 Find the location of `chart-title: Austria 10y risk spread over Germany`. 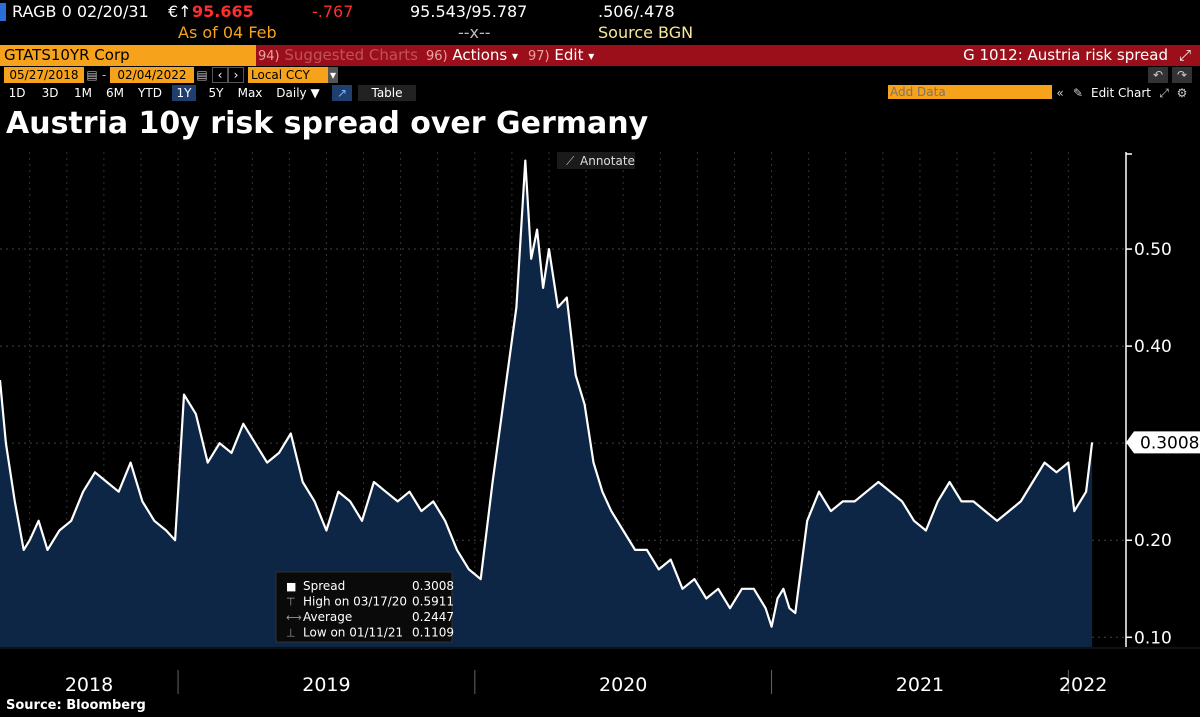

chart-title: Austria 10y risk spread over Germany is located at coordinates (327, 123).